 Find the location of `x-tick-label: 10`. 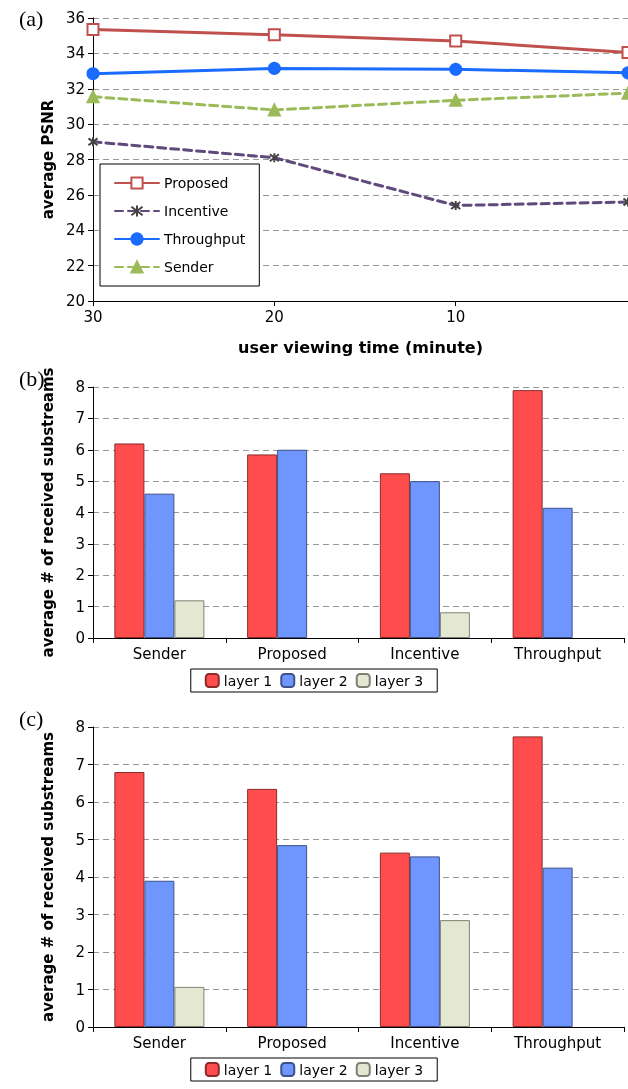

x-tick-label: 10 is located at coordinates (456, 316).